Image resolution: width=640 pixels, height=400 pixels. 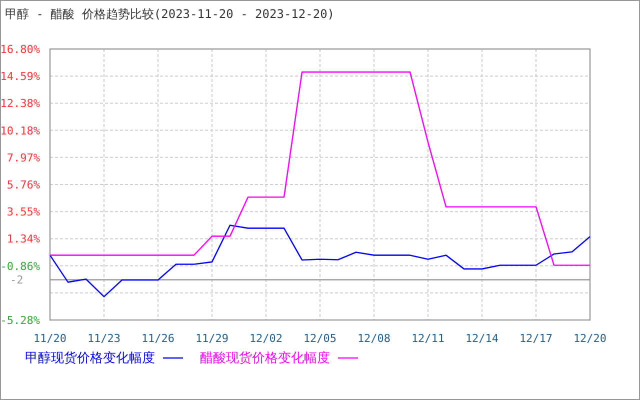 What do you see at coordinates (50, 338) in the screenshot?
I see `x-tick-label: 11/20` at bounding box center [50, 338].